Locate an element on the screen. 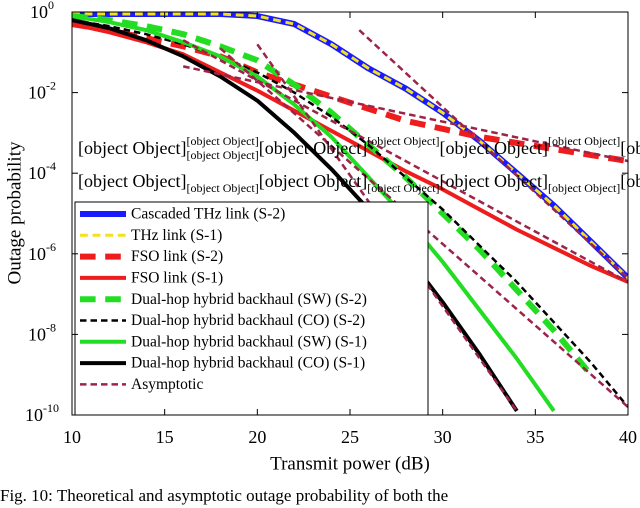 This screenshot has height=508, width=640. y-tick-exponent: -10 is located at coordinates (51, 408).